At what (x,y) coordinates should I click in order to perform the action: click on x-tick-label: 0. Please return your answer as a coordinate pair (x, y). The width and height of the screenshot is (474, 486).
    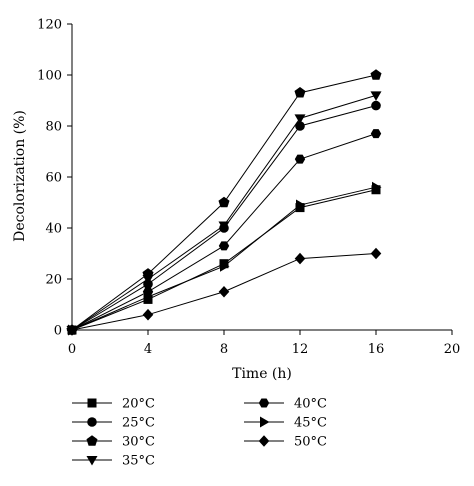
    Looking at the image, I should click on (72, 349).